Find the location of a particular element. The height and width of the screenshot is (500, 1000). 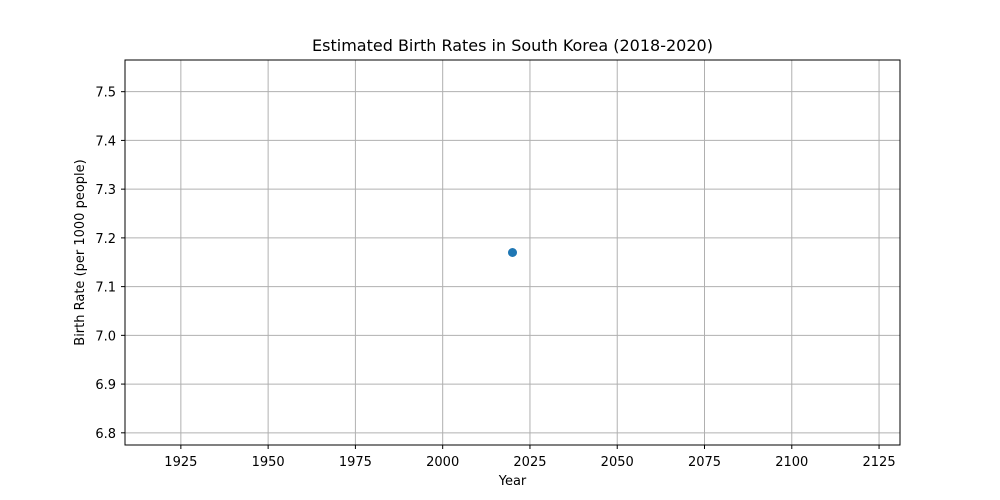

x-tick-label: 1975 is located at coordinates (355, 462).